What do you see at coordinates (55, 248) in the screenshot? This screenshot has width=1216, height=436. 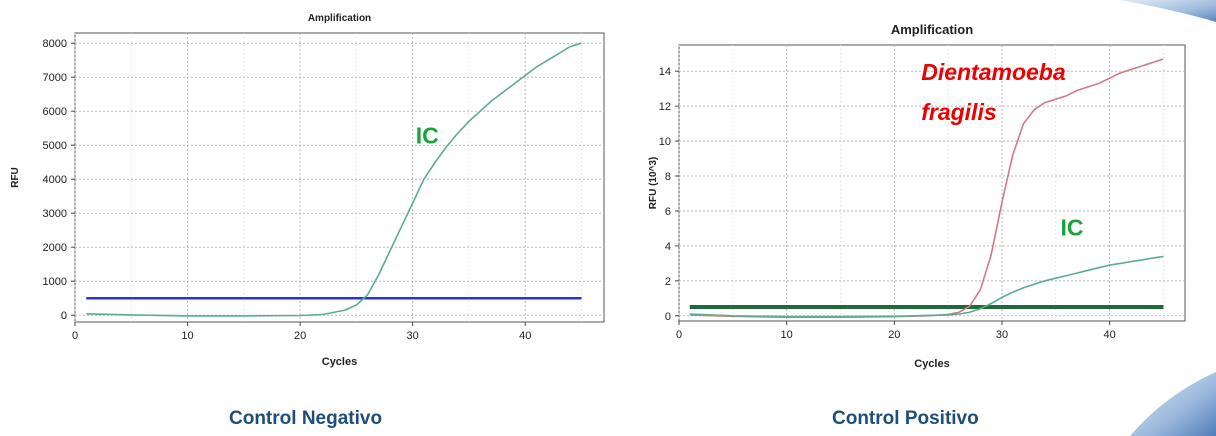 I see `y-tick-label: 2000` at bounding box center [55, 248].